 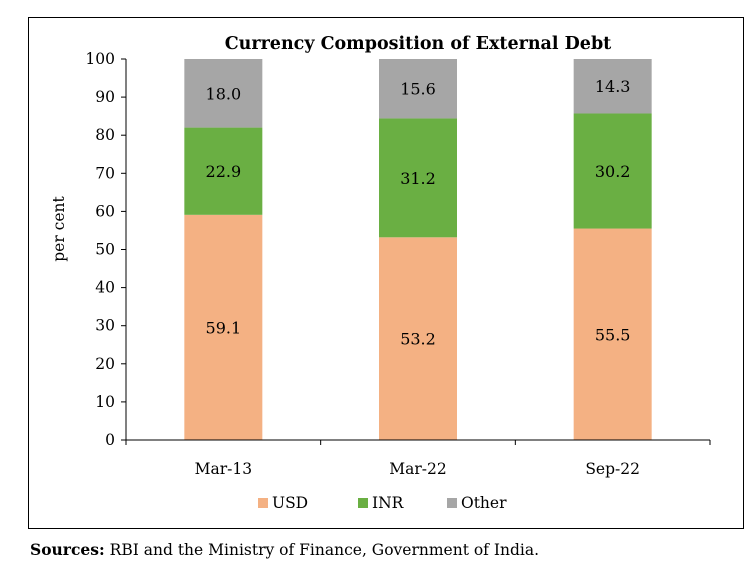 I want to click on data-label-other-mar-22: 15.6, so click(x=418, y=89).